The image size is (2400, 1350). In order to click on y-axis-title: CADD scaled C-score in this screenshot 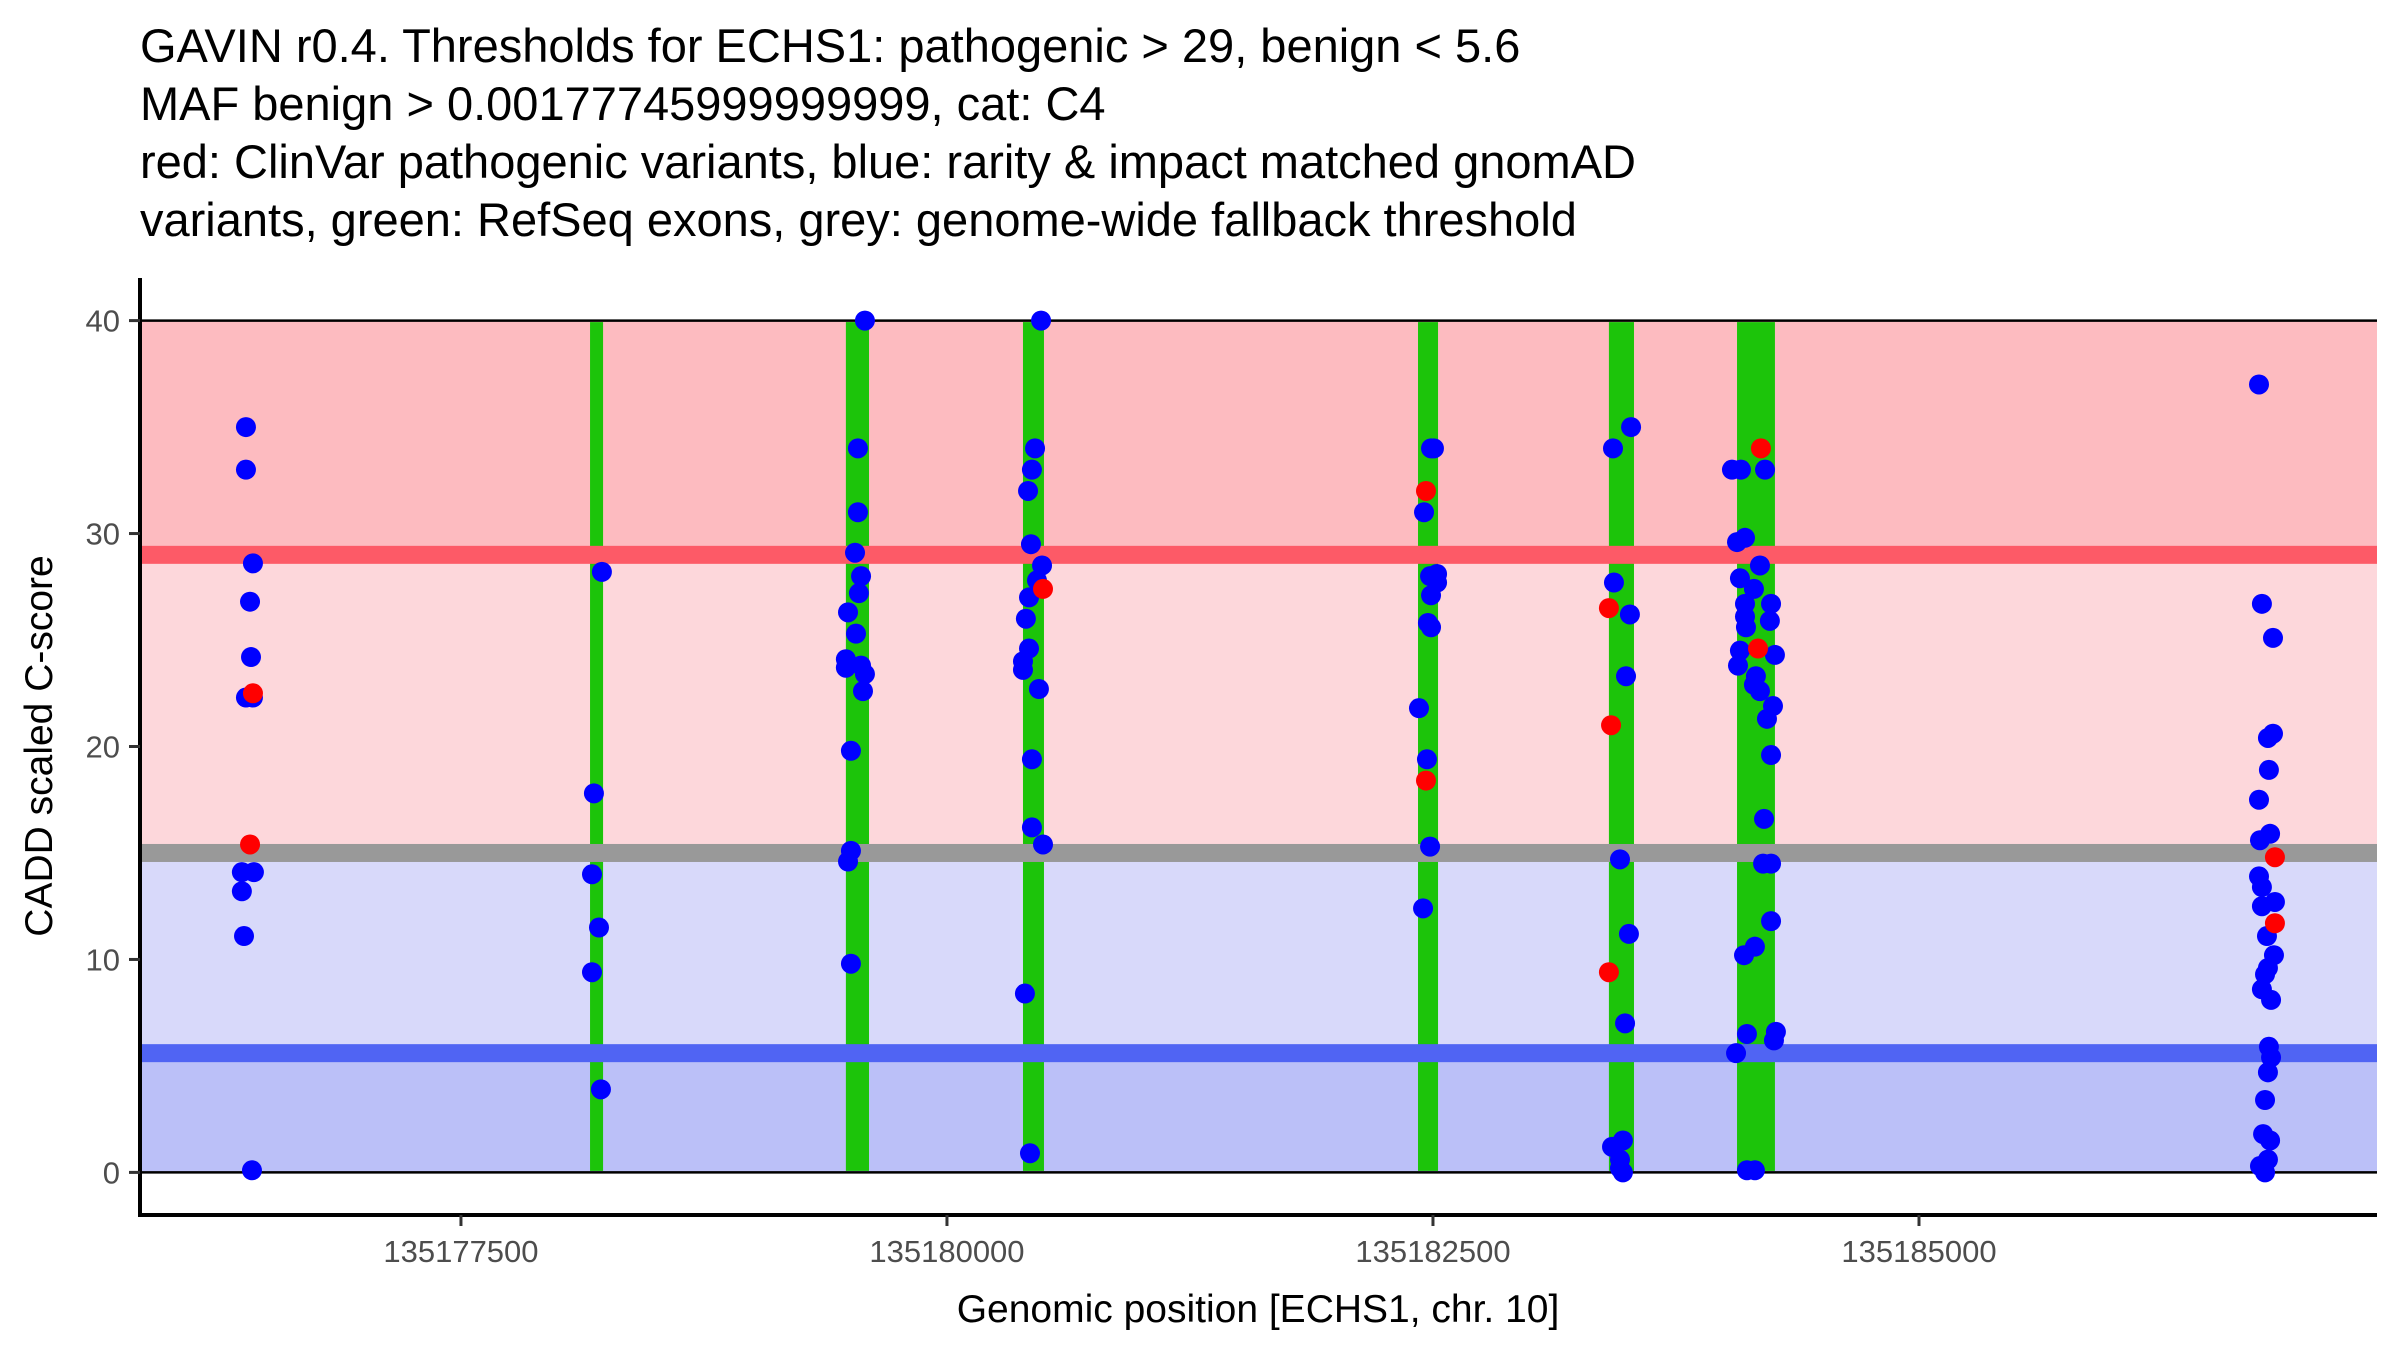, I will do `click(39, 745)`.